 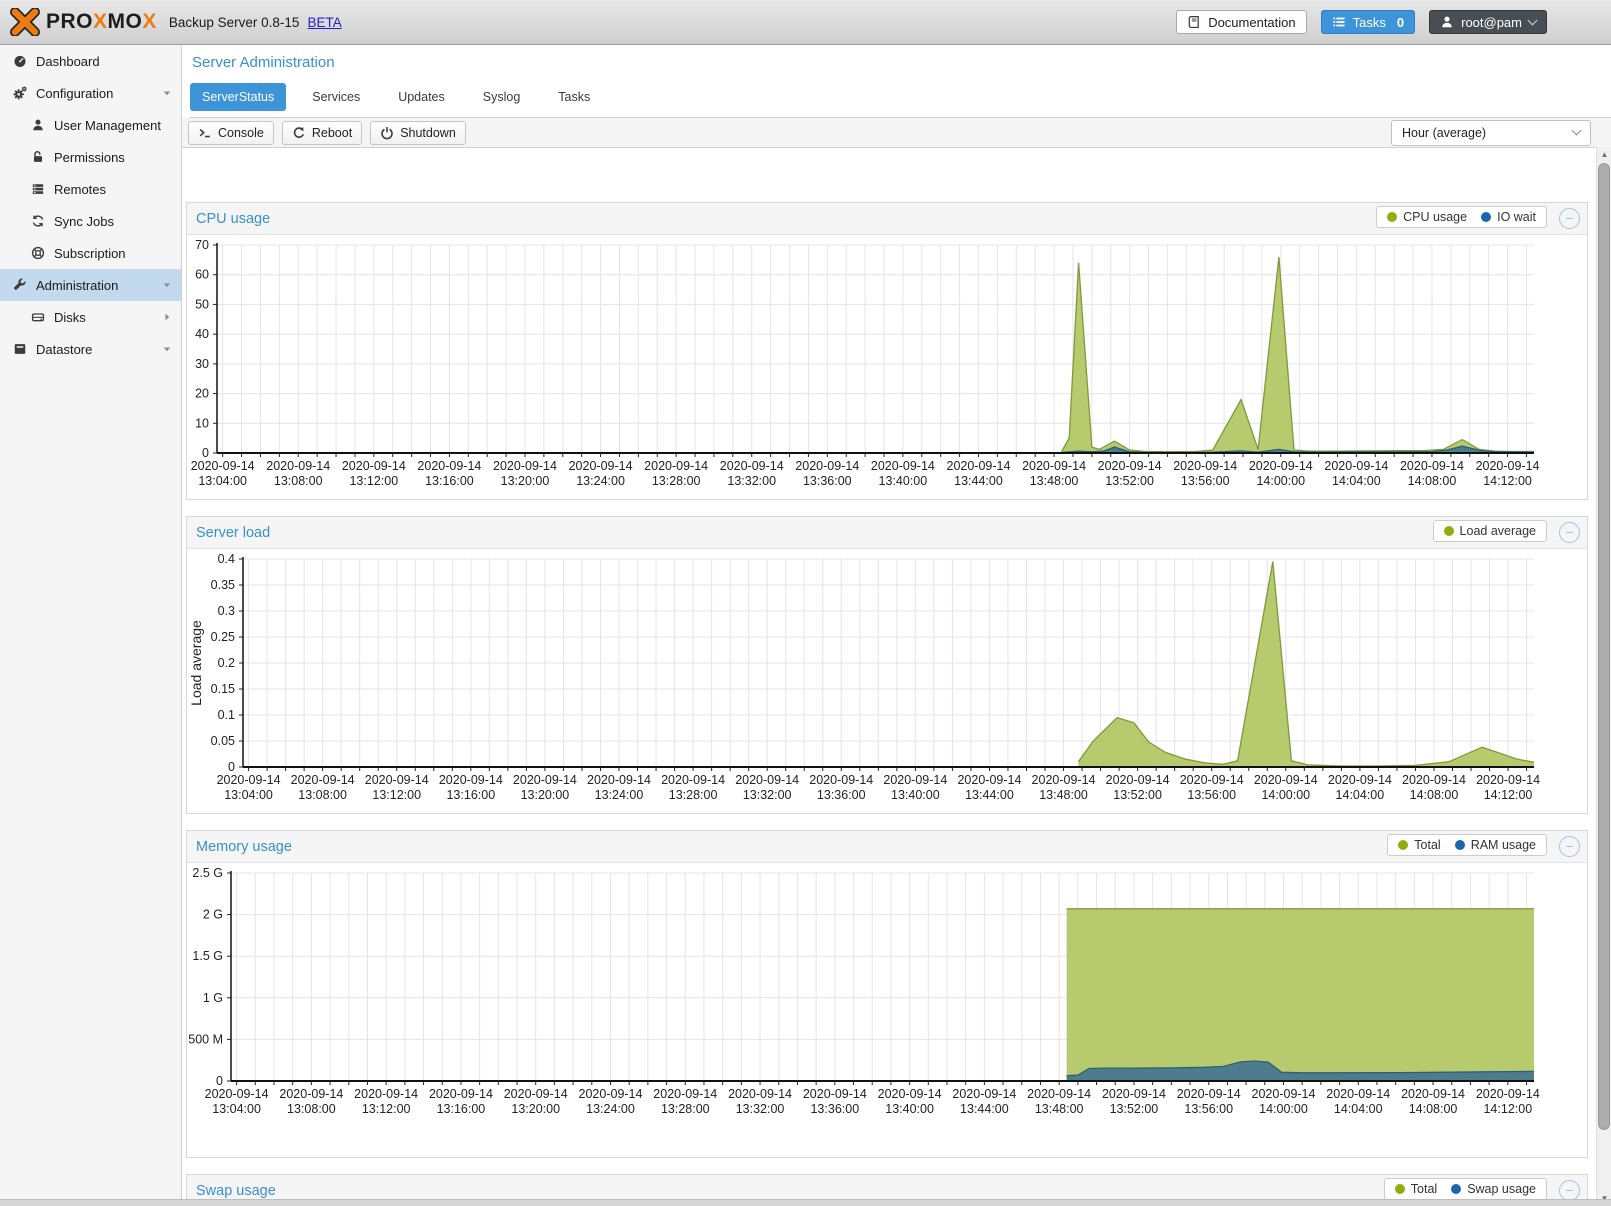 I want to click on legend-label: CPU usage, so click(x=1435, y=217).